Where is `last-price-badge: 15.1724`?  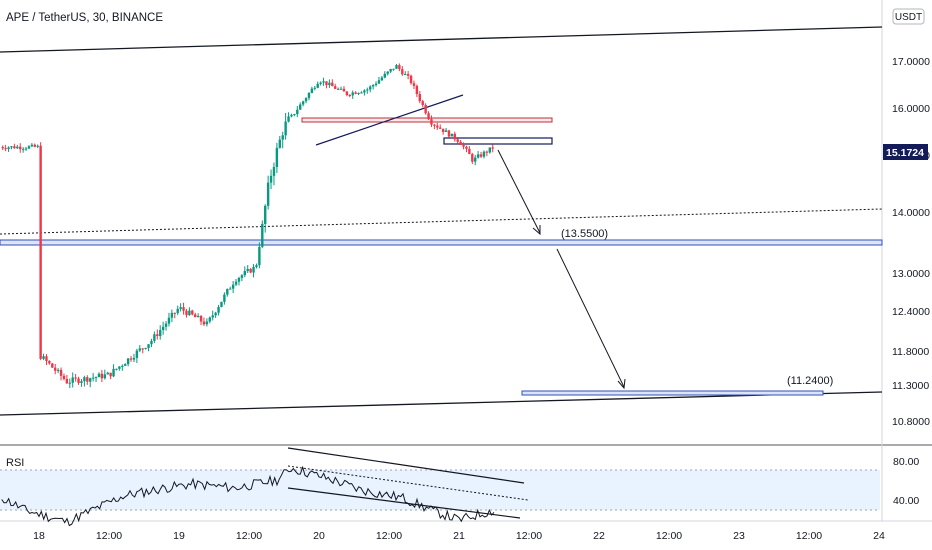
last-price-badge: 15.1724 is located at coordinates (905, 152).